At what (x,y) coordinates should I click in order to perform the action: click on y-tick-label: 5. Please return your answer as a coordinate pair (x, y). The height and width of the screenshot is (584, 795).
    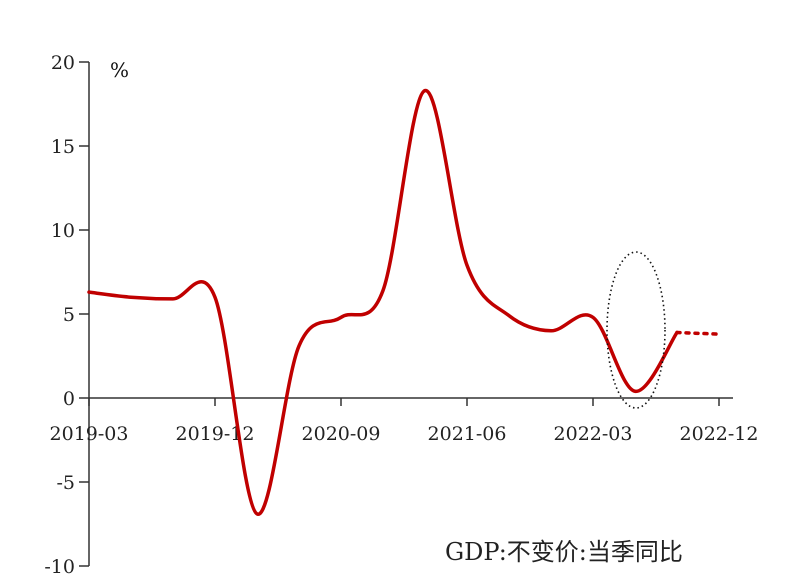
    Looking at the image, I should click on (69, 315).